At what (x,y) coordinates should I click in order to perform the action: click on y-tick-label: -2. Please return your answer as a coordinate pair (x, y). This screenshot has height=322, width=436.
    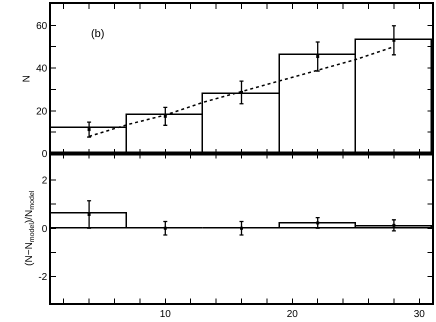
    Looking at the image, I should click on (43, 277).